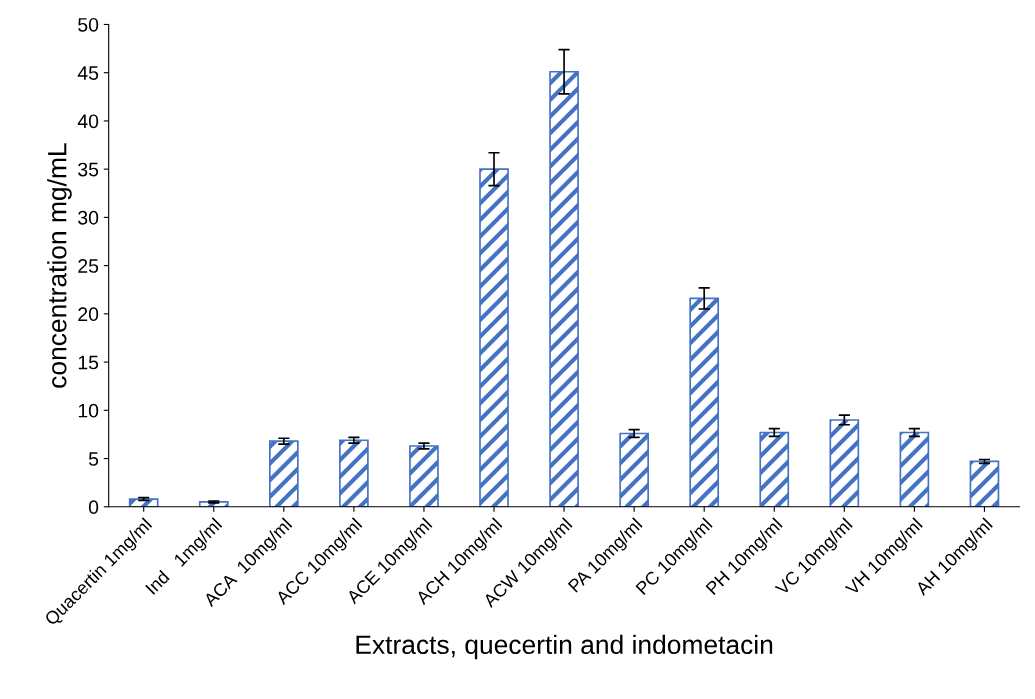 Image resolution: width=1035 pixels, height=699 pixels. I want to click on y-tick-label: 50, so click(88, 24).